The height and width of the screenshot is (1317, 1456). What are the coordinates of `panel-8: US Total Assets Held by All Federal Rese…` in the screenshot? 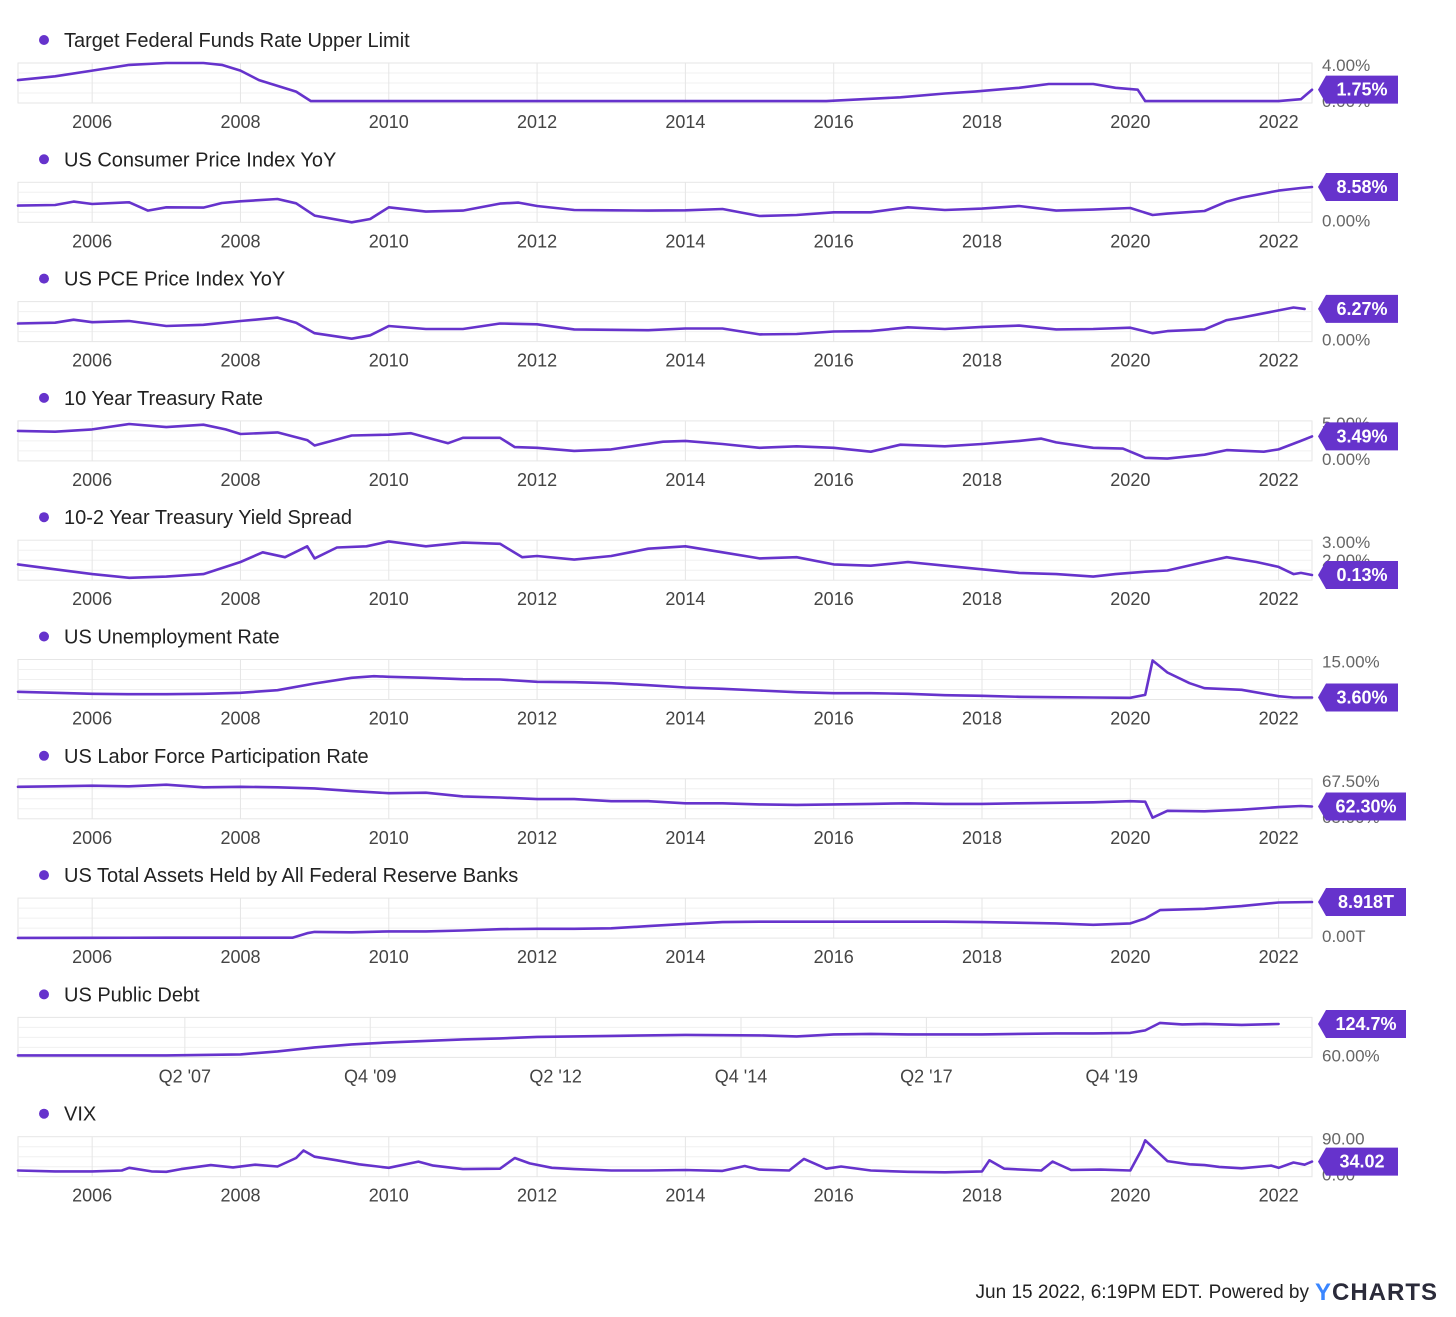 It's located at (711, 916).